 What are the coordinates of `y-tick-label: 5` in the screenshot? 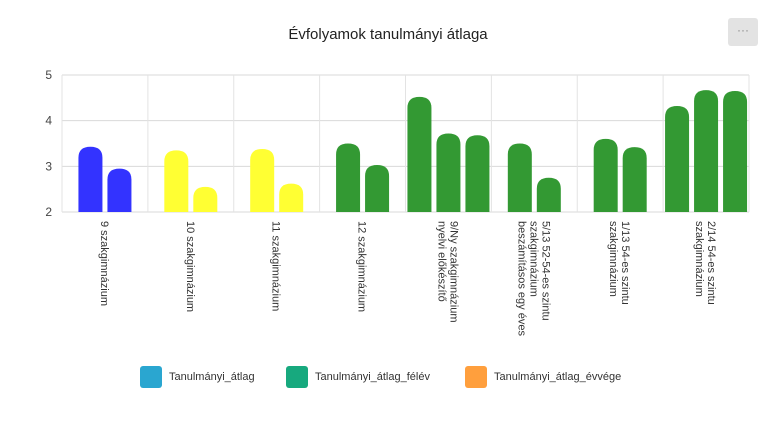 It's located at (48, 75).